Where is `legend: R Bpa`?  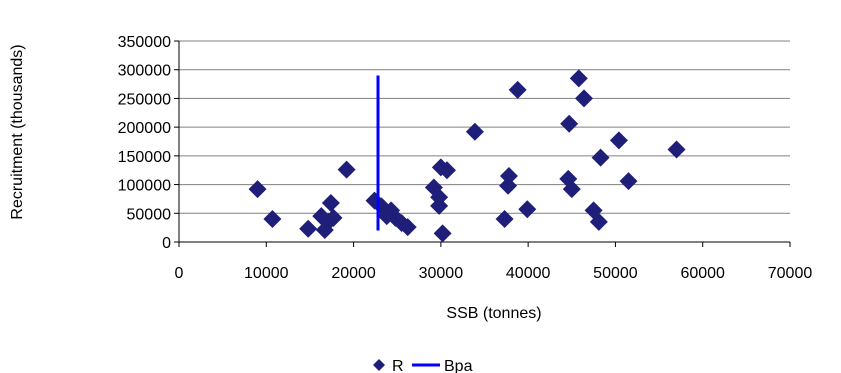
legend: R Bpa is located at coordinates (423, 365).